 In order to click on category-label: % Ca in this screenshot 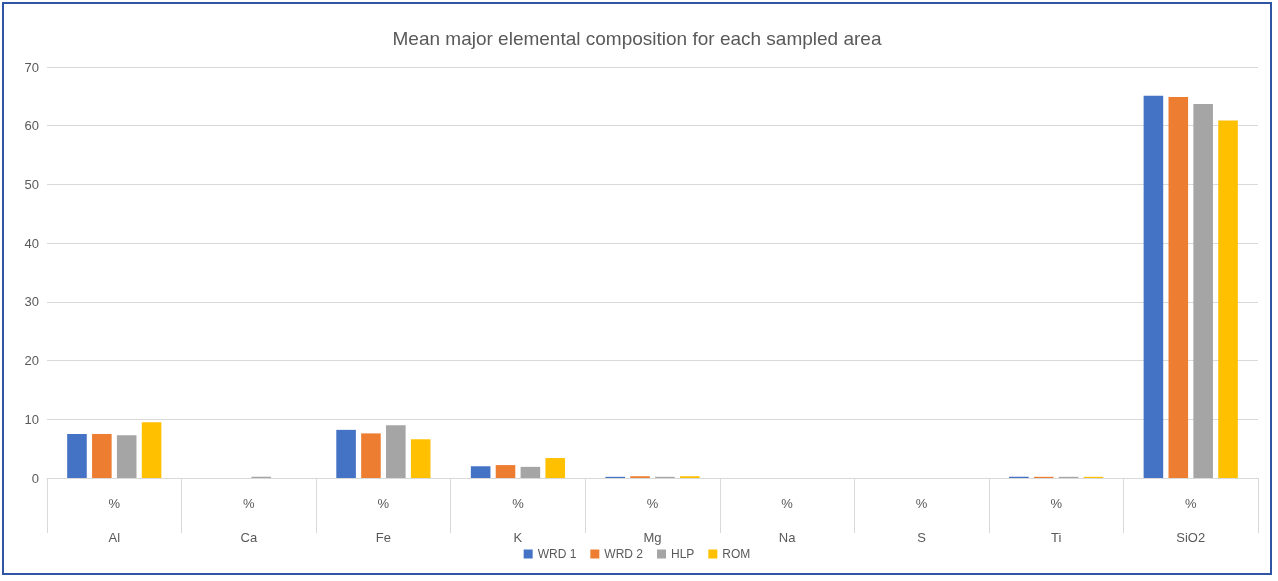, I will do `click(249, 520)`.